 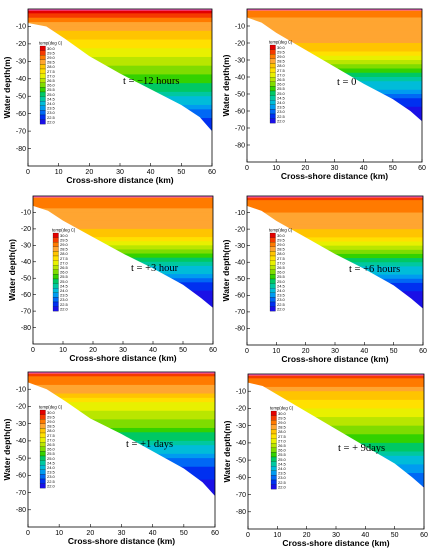 What do you see at coordinates (51, 117) in the screenshot?
I see `colorbar-tick-label: 22.5` at bounding box center [51, 117].